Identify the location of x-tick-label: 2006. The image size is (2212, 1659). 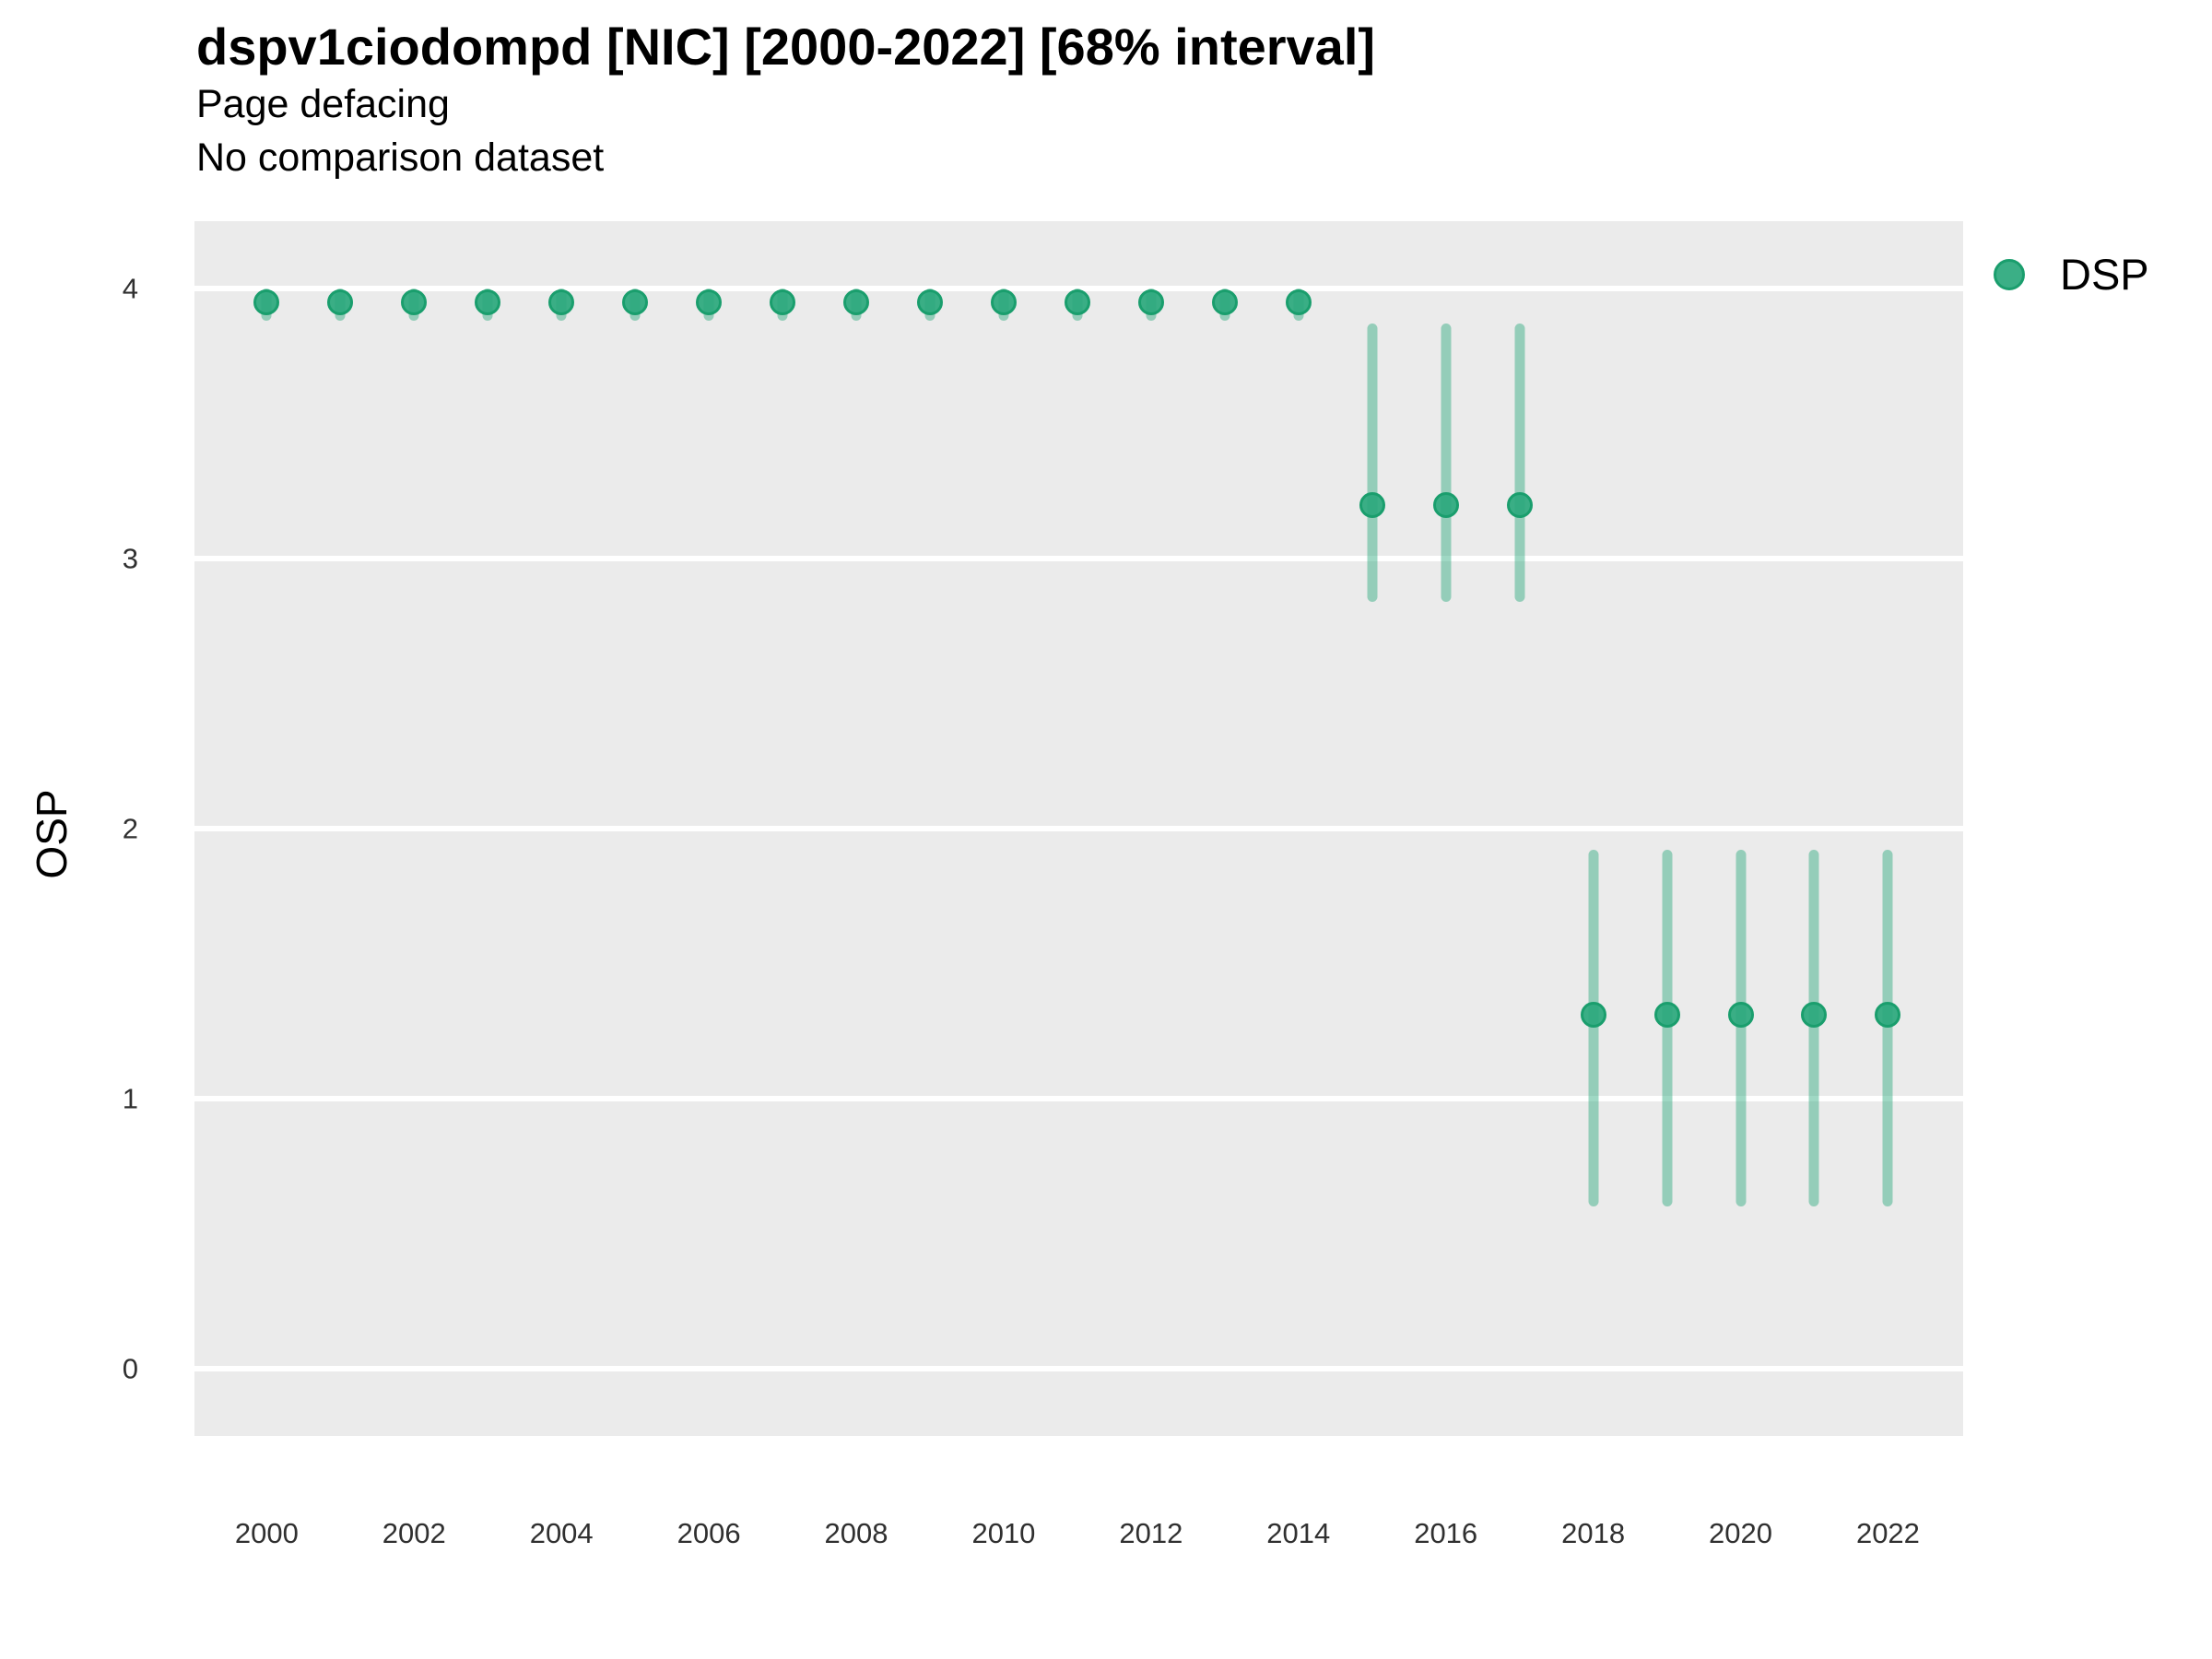
(709, 1533).